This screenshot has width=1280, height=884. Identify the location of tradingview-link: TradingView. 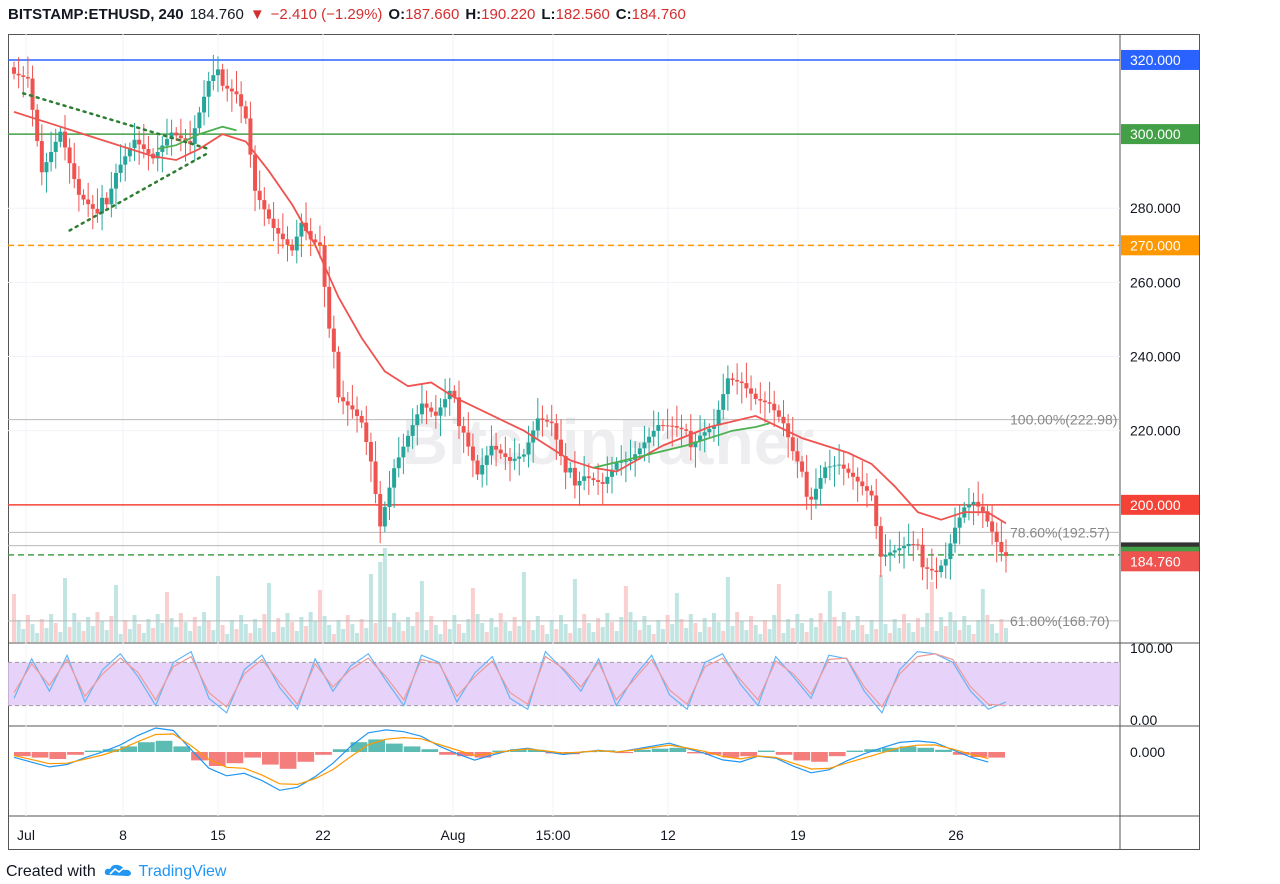
(182, 871).